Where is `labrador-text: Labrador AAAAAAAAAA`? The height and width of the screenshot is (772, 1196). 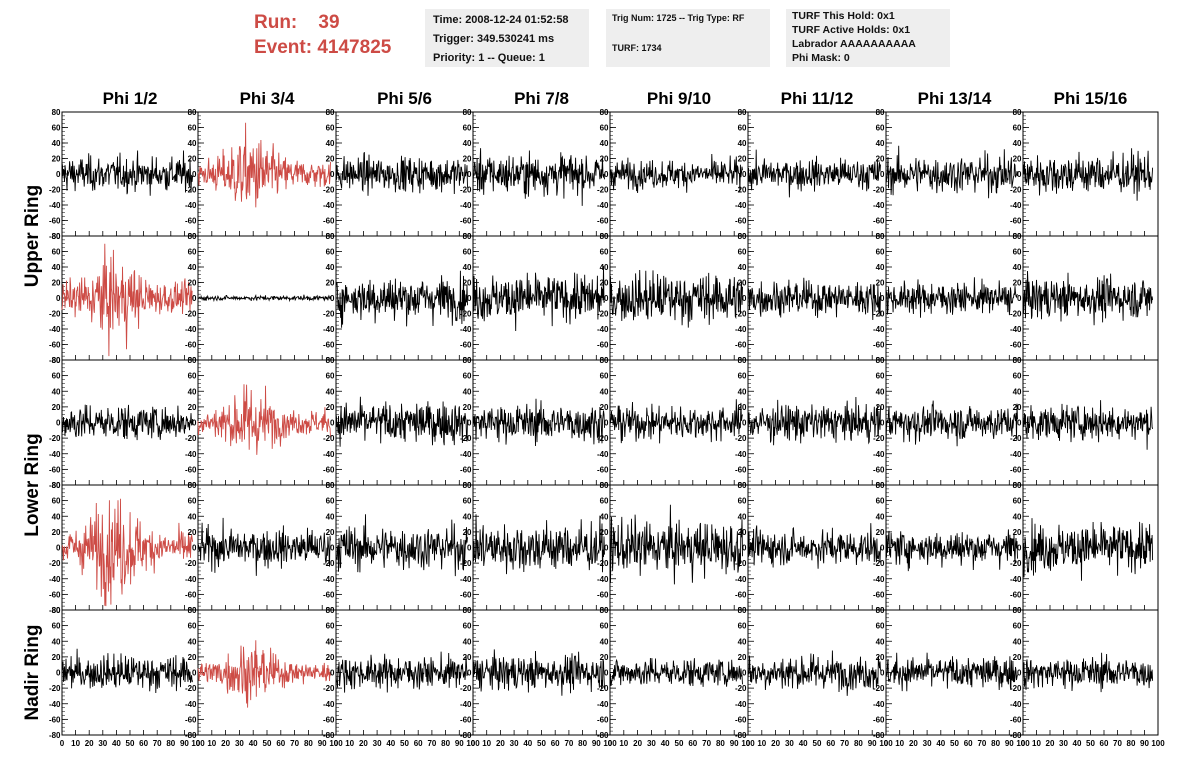 labrador-text: Labrador AAAAAAAAAA is located at coordinates (854, 44).